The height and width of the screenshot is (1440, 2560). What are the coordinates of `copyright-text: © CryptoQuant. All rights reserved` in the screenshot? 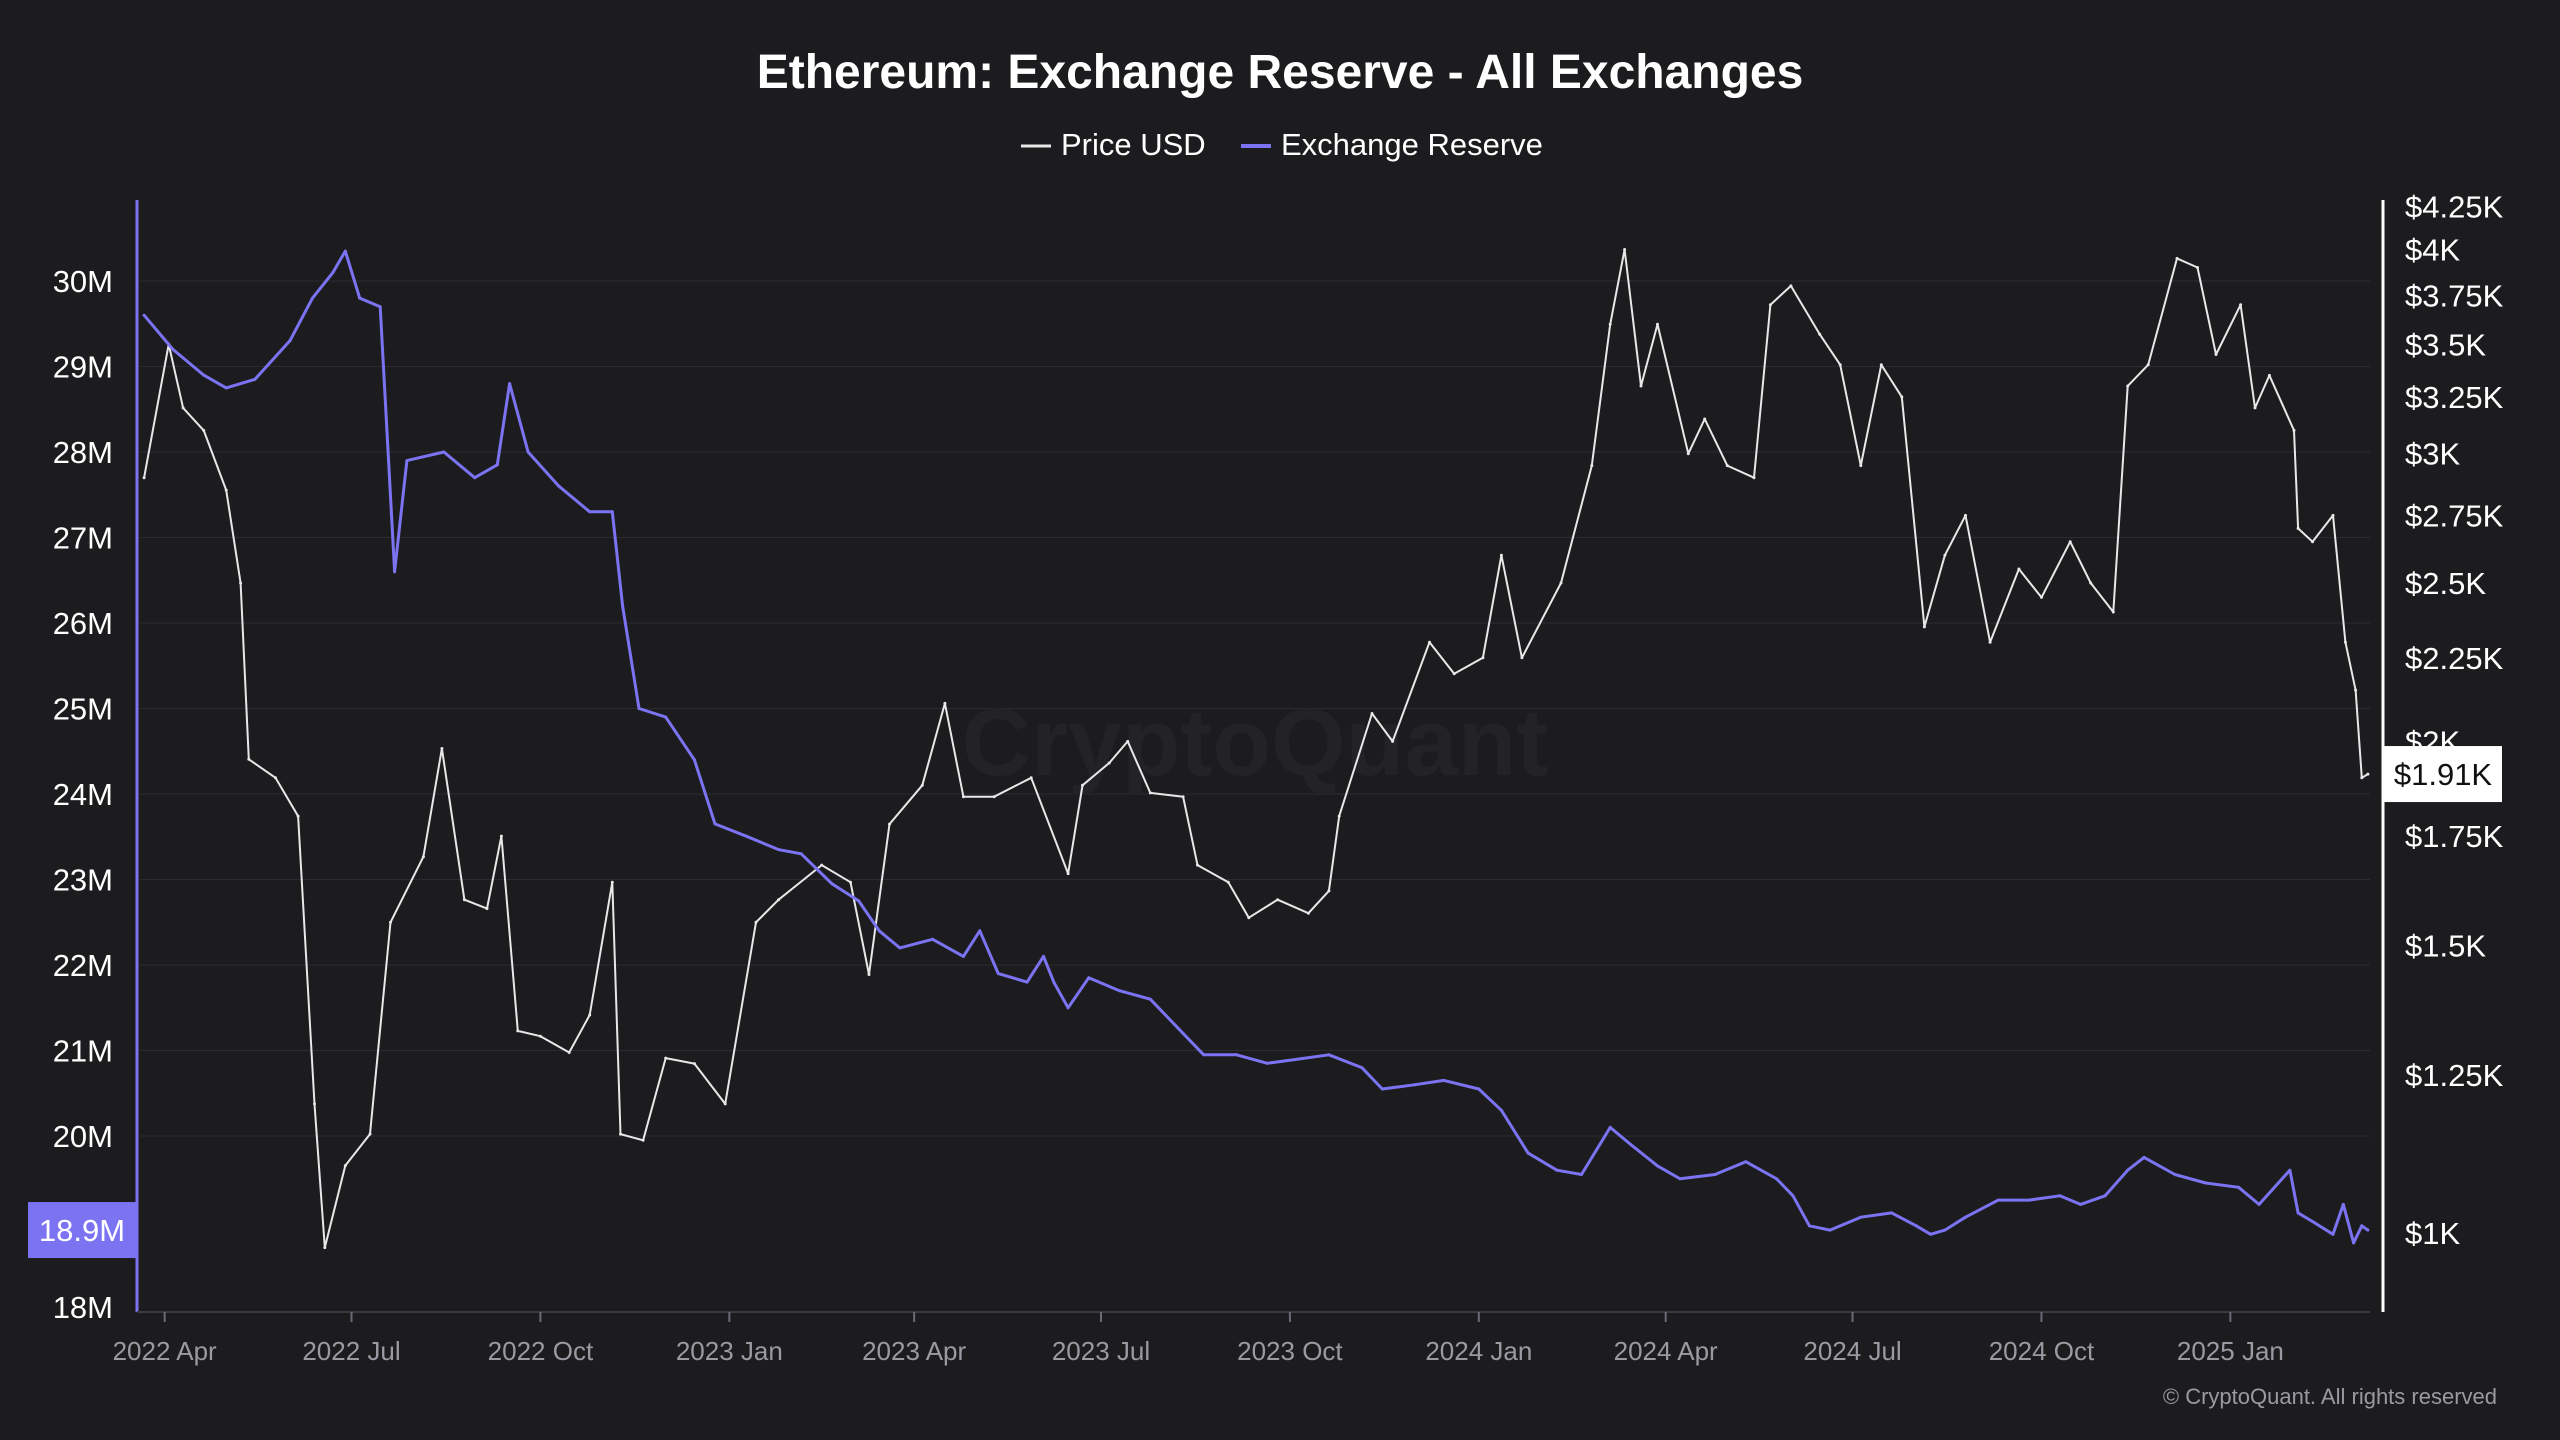 It's located at (2330, 1396).